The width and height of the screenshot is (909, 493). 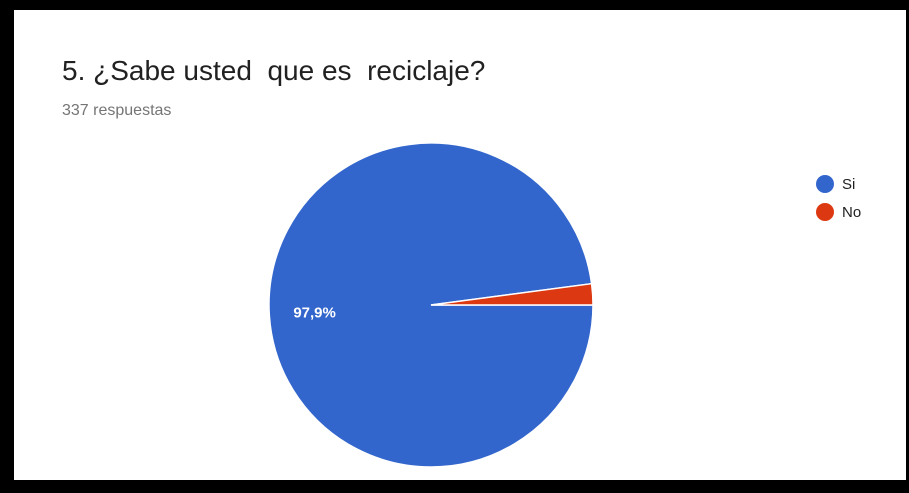 I want to click on legend-swatch-si, so click(x=825, y=184).